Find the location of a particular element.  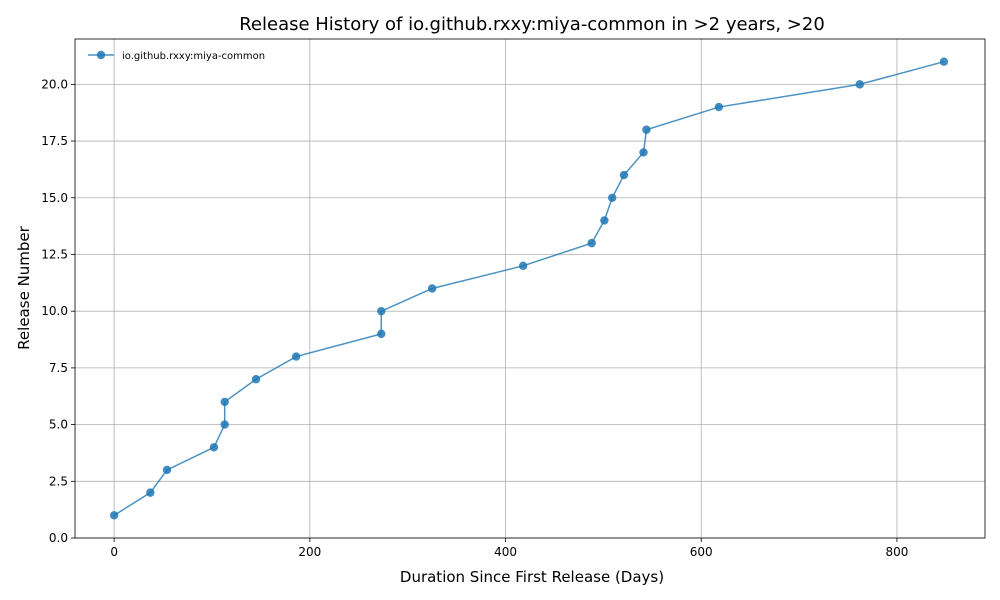

y-tick-label: 5.0 is located at coordinates (58, 425).